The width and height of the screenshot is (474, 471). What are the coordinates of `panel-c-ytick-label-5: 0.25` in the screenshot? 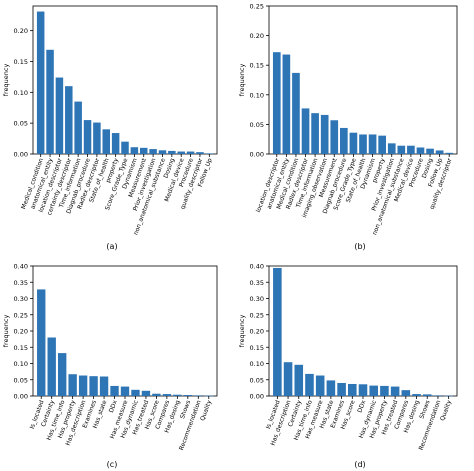 It's located at (21, 315).